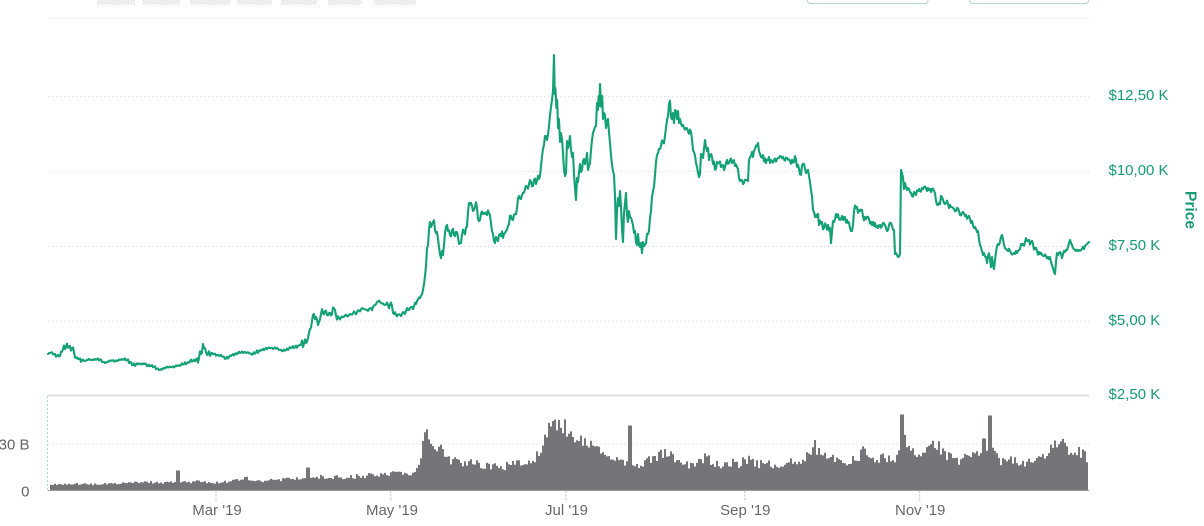 This screenshot has height=526, width=1204. What do you see at coordinates (1135, 320) in the screenshot?
I see `svg-text: $5,00 K` at bounding box center [1135, 320].